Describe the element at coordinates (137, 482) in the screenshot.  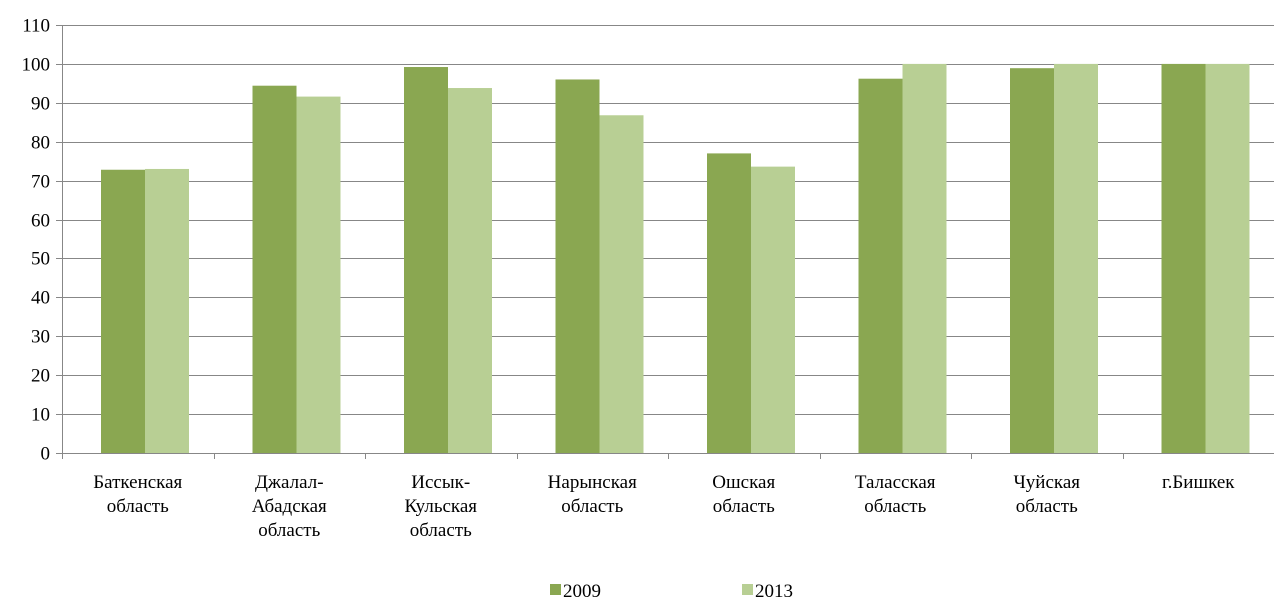
I see `x-category-label-line: Баткенская` at that location.